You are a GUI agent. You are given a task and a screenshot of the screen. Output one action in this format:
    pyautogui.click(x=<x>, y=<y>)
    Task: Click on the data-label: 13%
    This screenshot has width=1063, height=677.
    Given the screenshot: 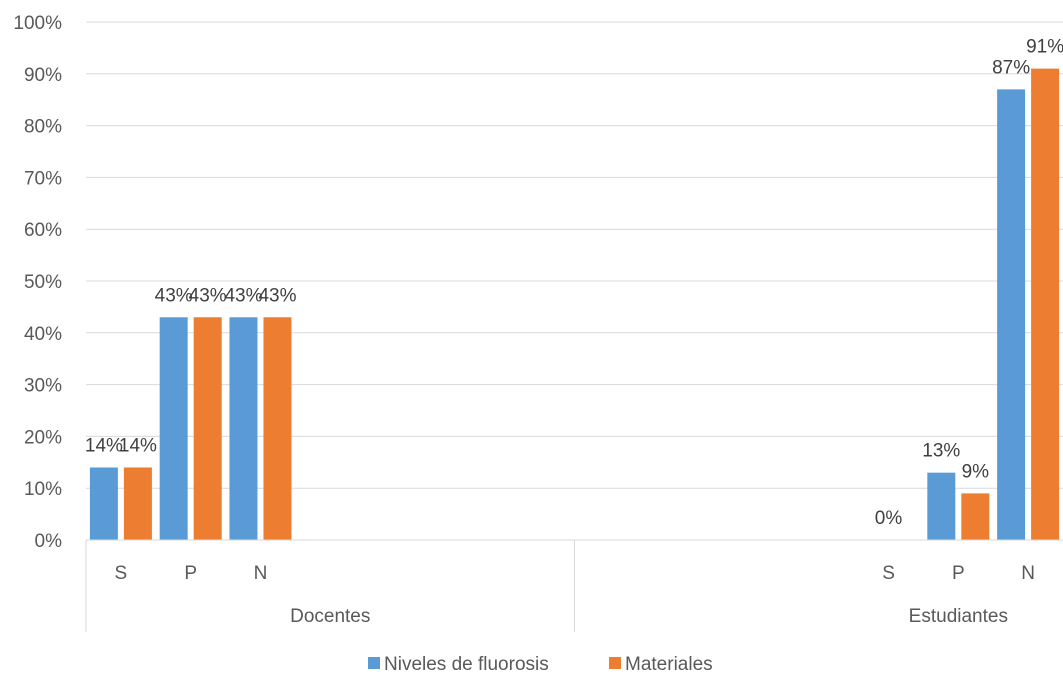 What is the action you would take?
    pyautogui.click(x=941, y=451)
    